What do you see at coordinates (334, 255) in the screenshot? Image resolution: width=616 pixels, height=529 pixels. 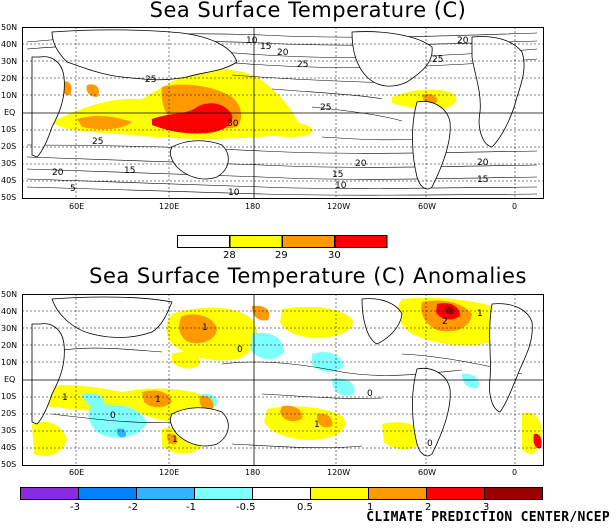 I see `top-colorbar-label: 30` at bounding box center [334, 255].